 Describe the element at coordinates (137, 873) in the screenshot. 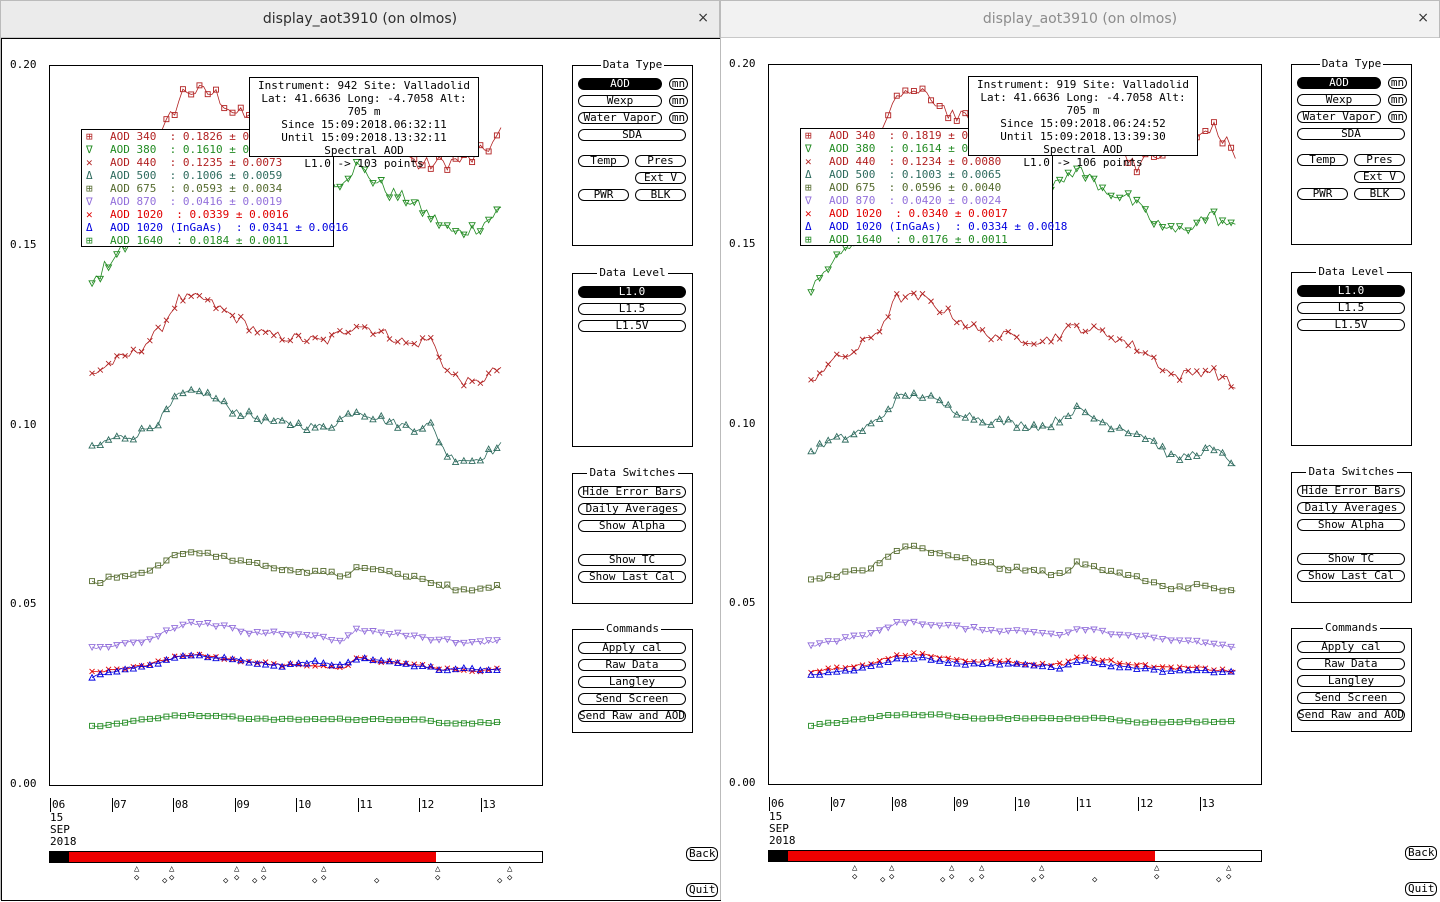

I see `measurement-marker: △ ◇` at that location.